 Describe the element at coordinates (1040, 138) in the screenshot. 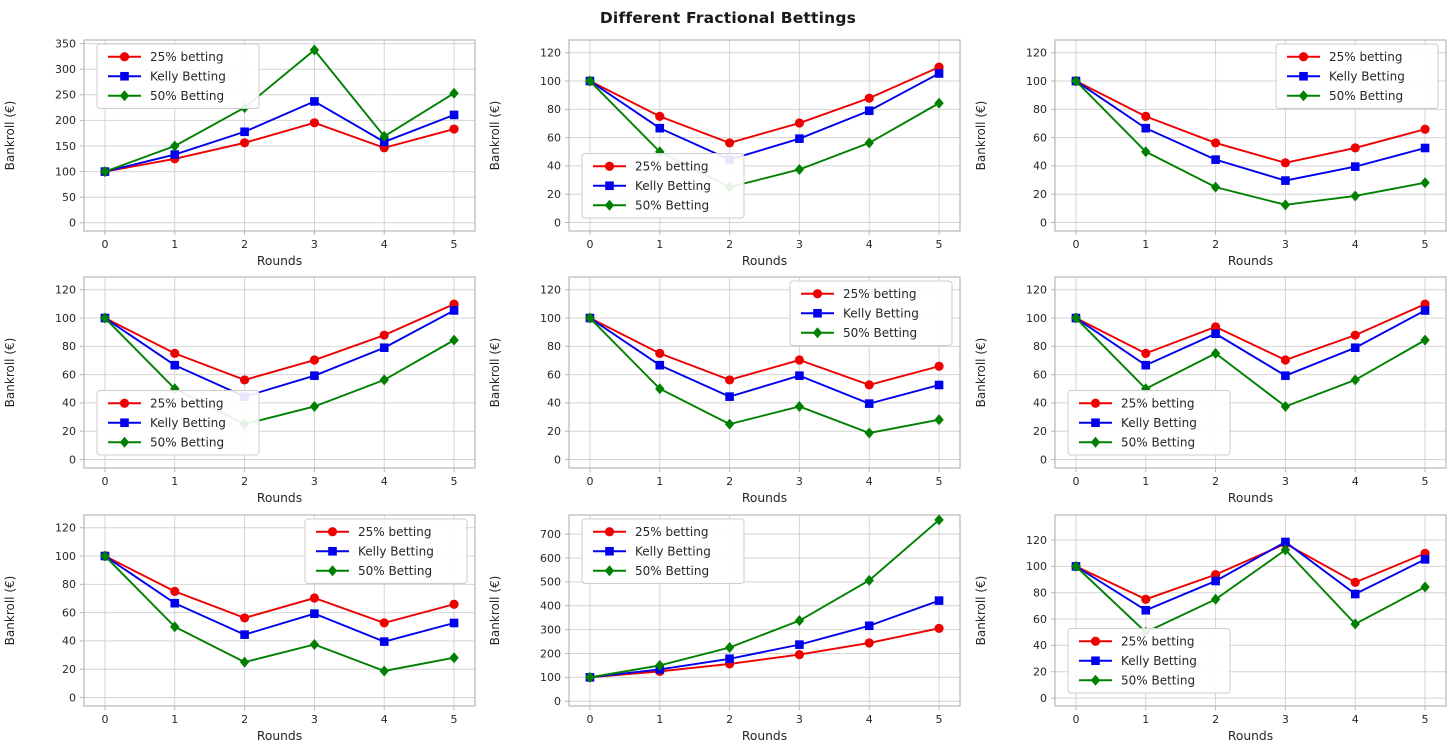

I see `y-axis: 0 20 40 60 80 100 120` at that location.